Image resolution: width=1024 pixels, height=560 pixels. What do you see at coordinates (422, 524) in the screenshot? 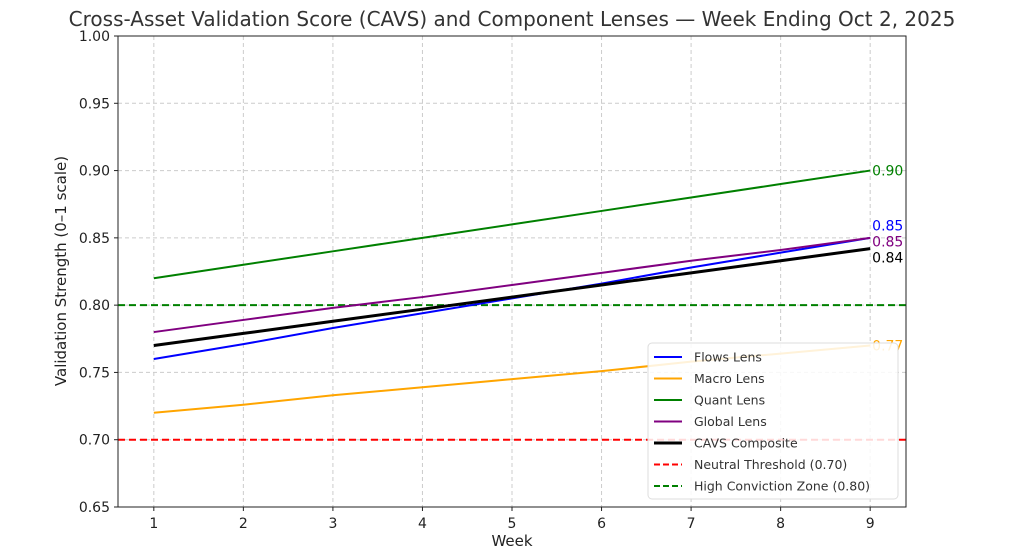
I see `x-tick-label: 4` at bounding box center [422, 524].